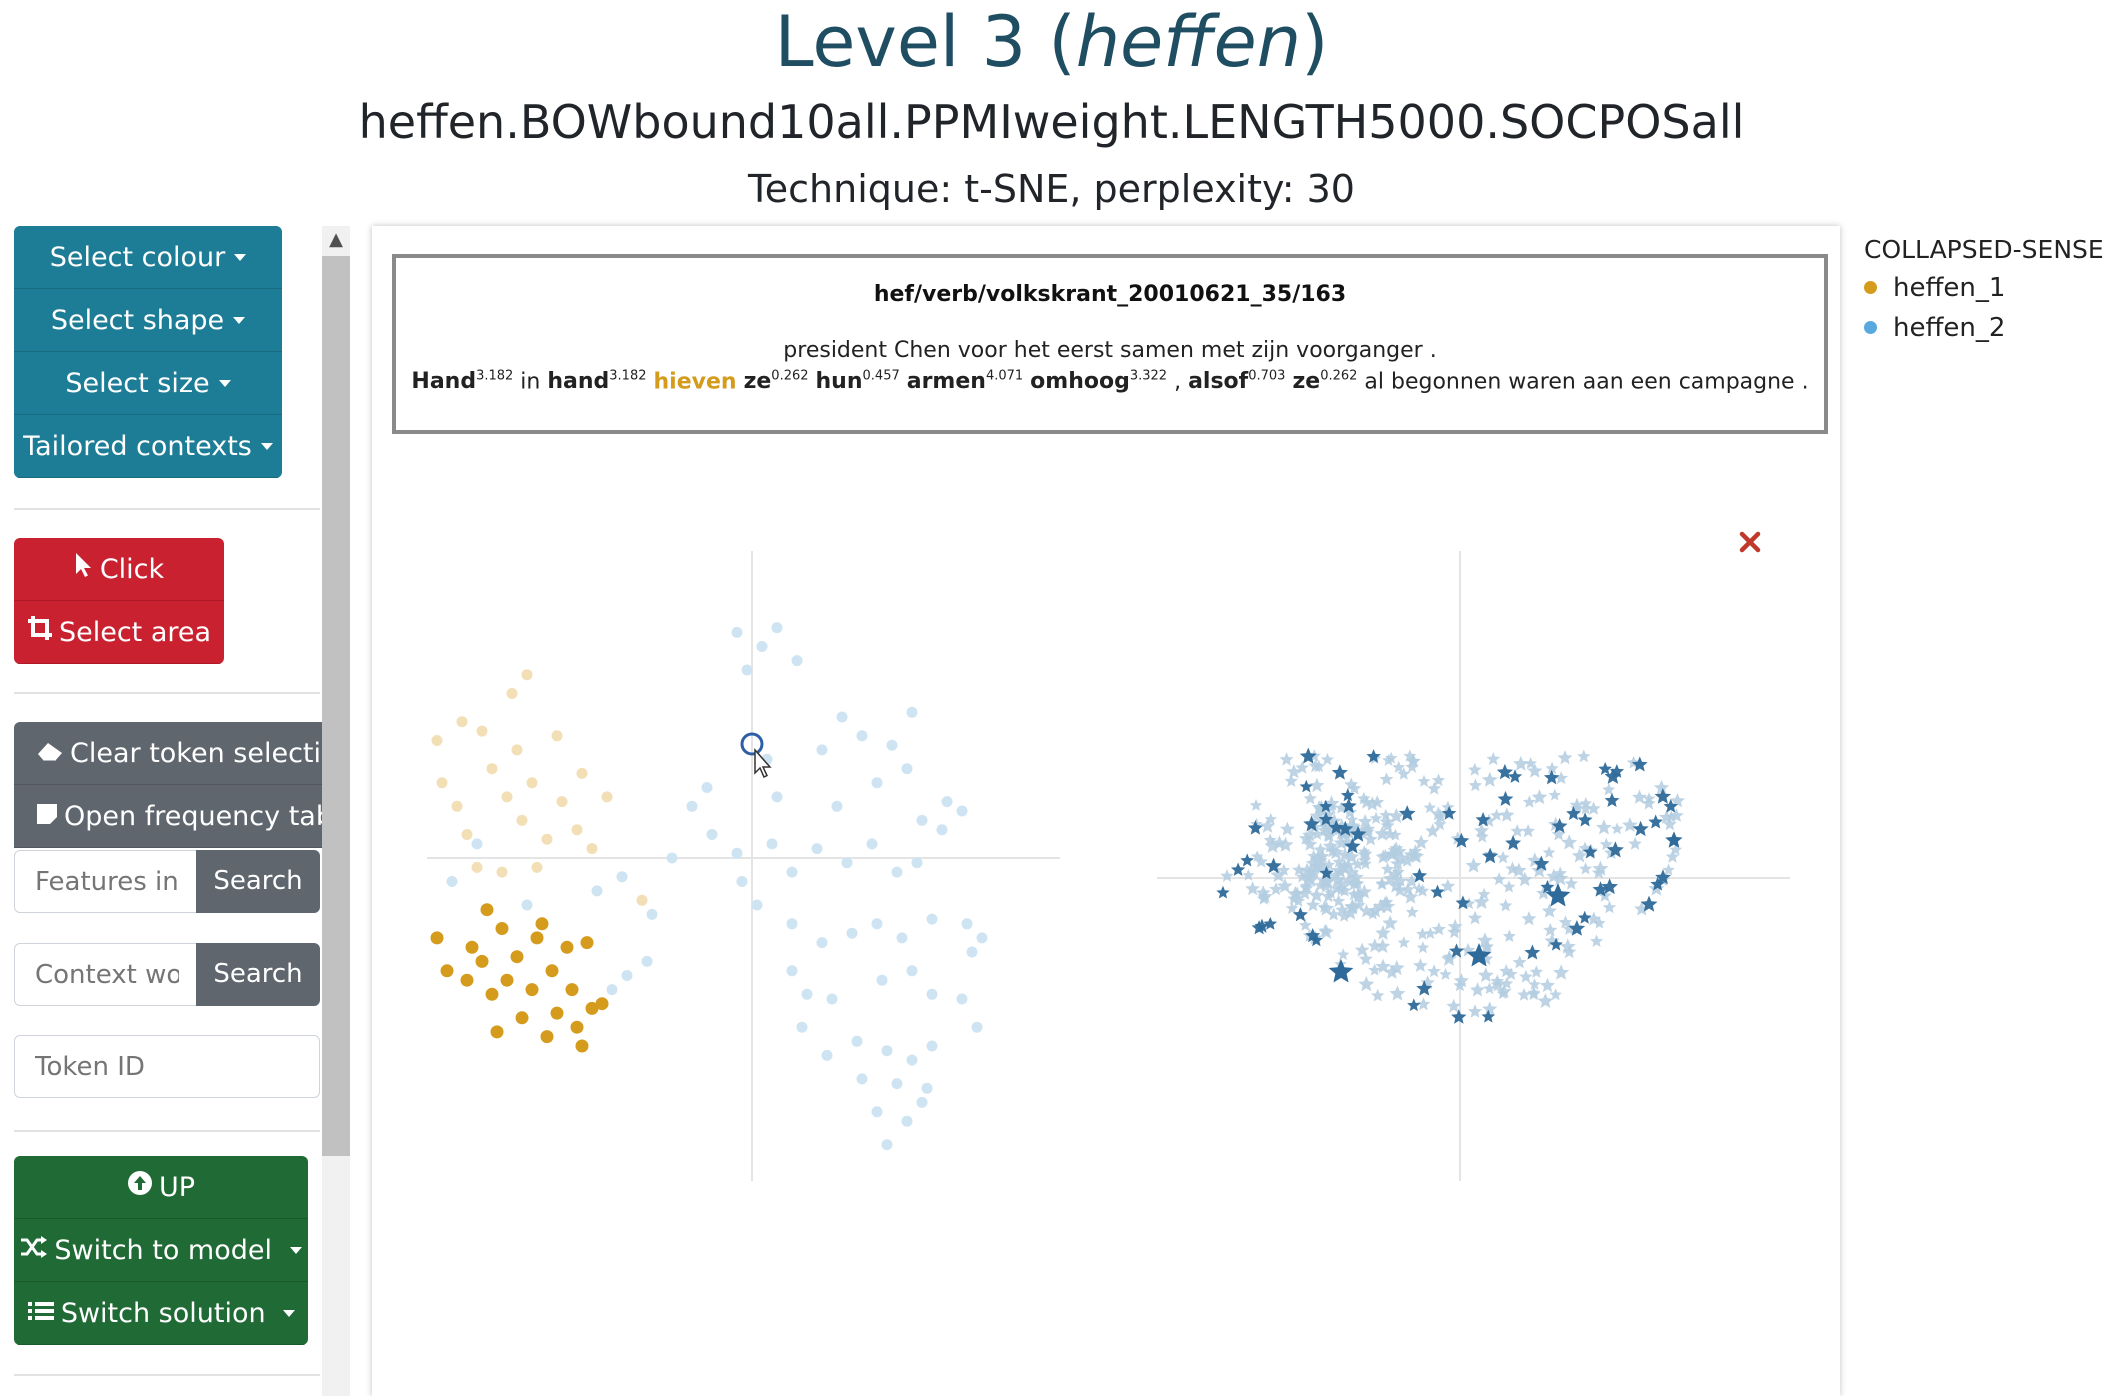  Describe the element at coordinates (1983, 328) in the screenshot. I see `legend-item: heffen_2` at that location.